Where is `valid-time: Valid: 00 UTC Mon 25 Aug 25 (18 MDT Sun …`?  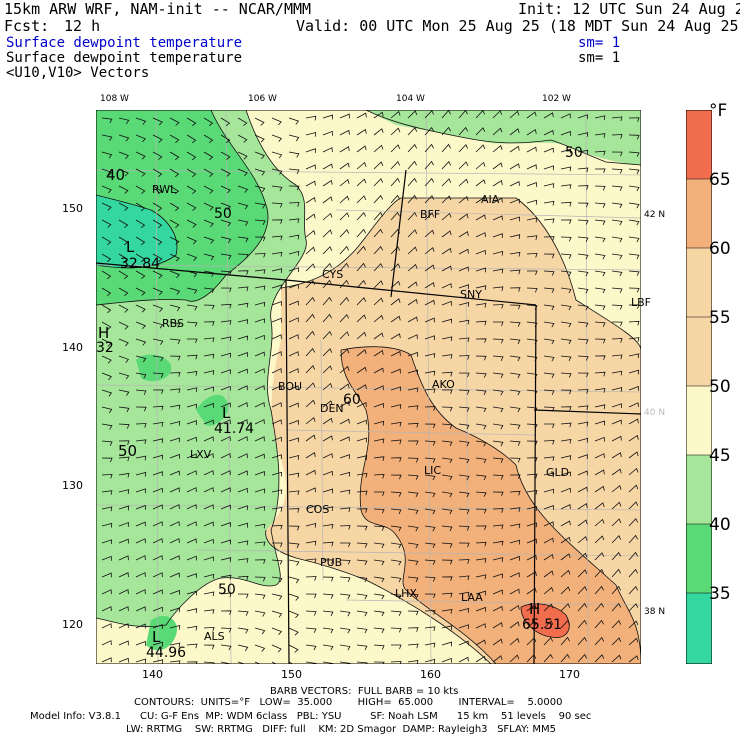
valid-time: Valid: 00 UTC Mon 25 Aug 25 (18 MDT Sun … is located at coordinates (518, 26).